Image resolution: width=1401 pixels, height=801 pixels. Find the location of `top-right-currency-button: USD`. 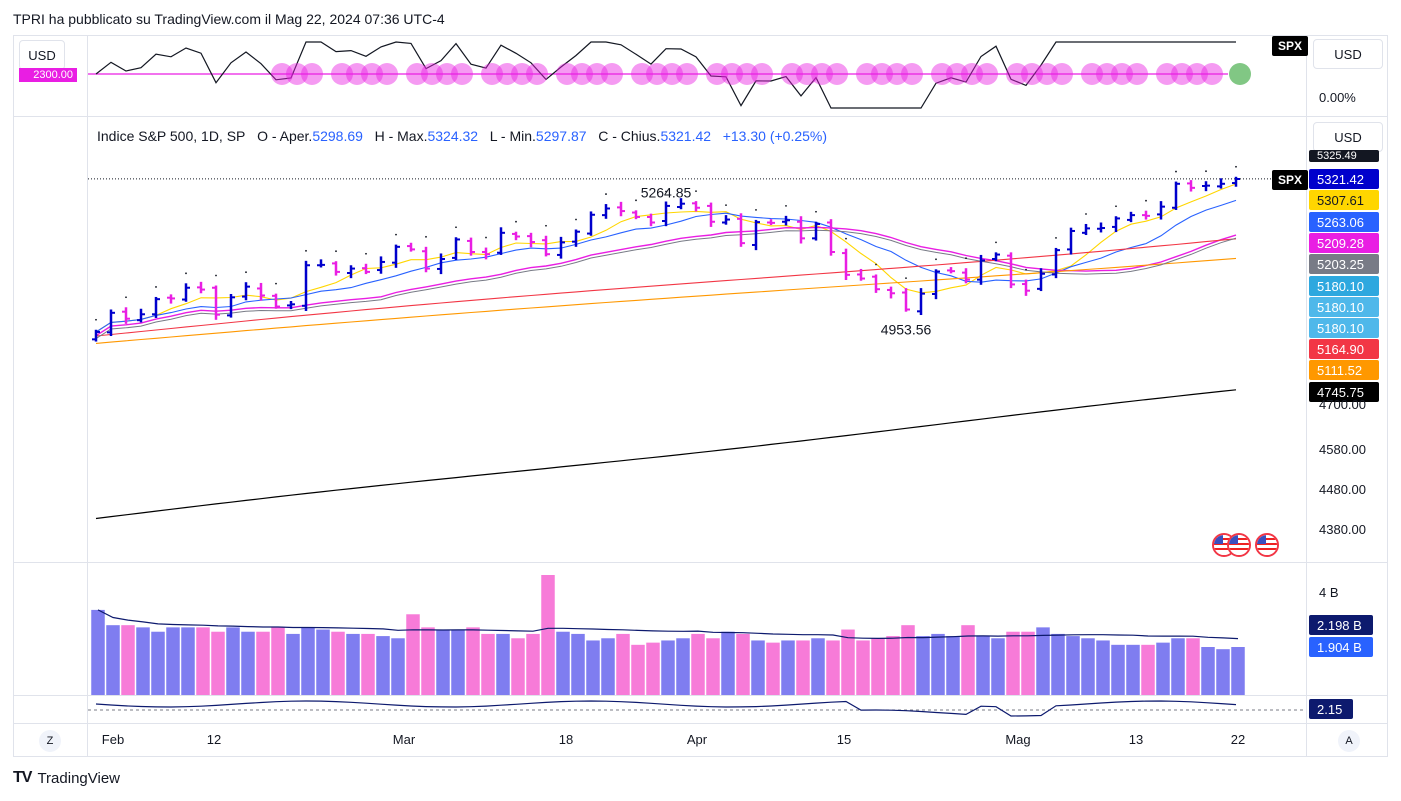

top-right-currency-button: USD is located at coordinates (1348, 54).